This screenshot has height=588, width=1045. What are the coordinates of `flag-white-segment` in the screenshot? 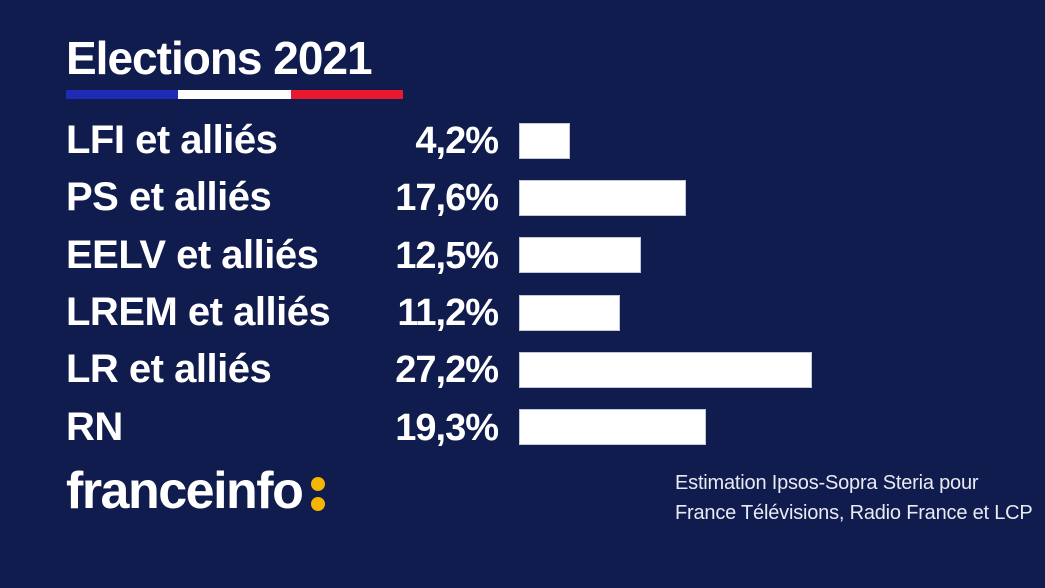 It's located at (234, 94).